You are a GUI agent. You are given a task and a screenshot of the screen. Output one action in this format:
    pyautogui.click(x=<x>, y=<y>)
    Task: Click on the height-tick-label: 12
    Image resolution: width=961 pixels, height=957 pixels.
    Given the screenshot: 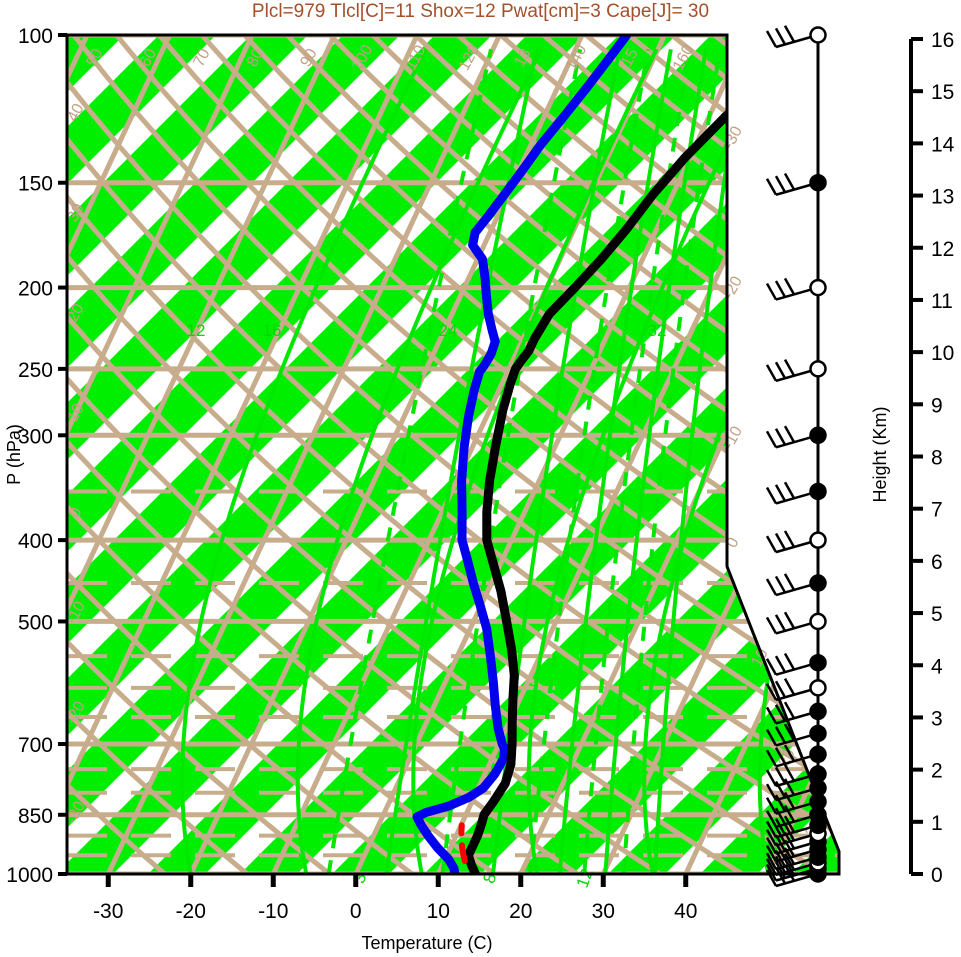 What is the action you would take?
    pyautogui.click(x=942, y=249)
    